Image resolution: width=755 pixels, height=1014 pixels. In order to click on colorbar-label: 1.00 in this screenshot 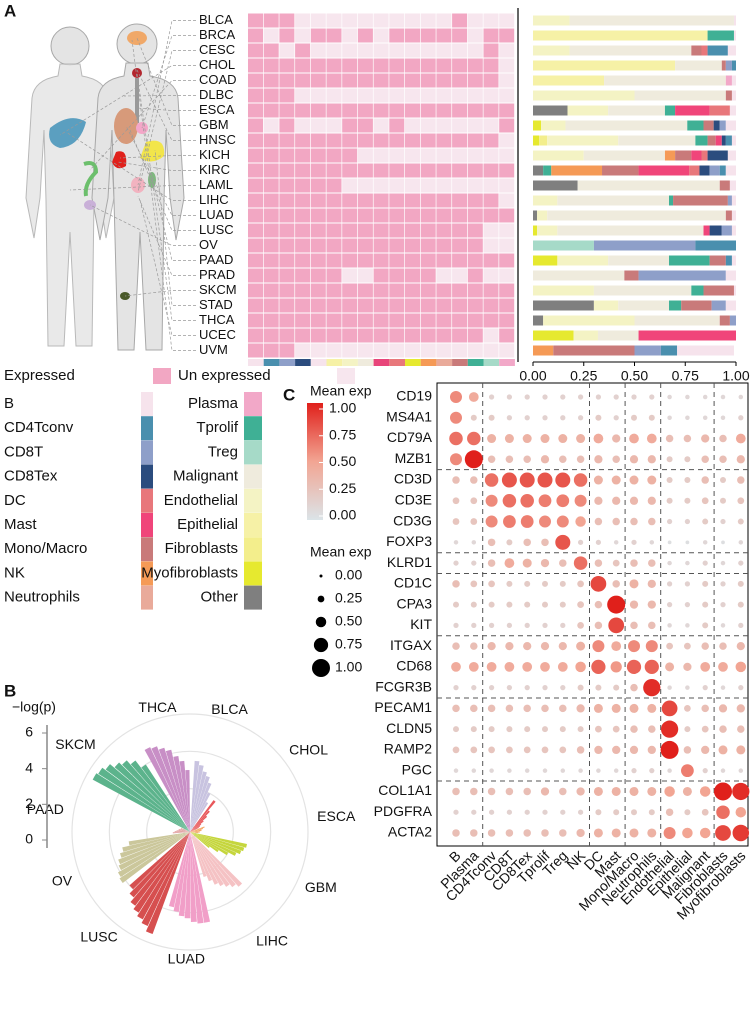, I will do `click(342, 408)`.